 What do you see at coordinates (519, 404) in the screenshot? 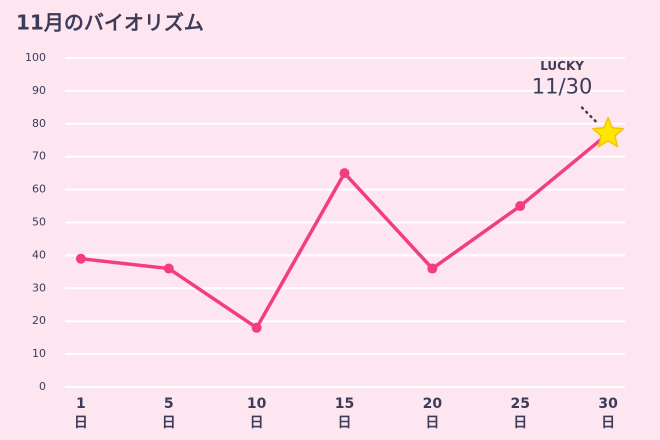
I see `x-tick-label: 25` at bounding box center [519, 404].